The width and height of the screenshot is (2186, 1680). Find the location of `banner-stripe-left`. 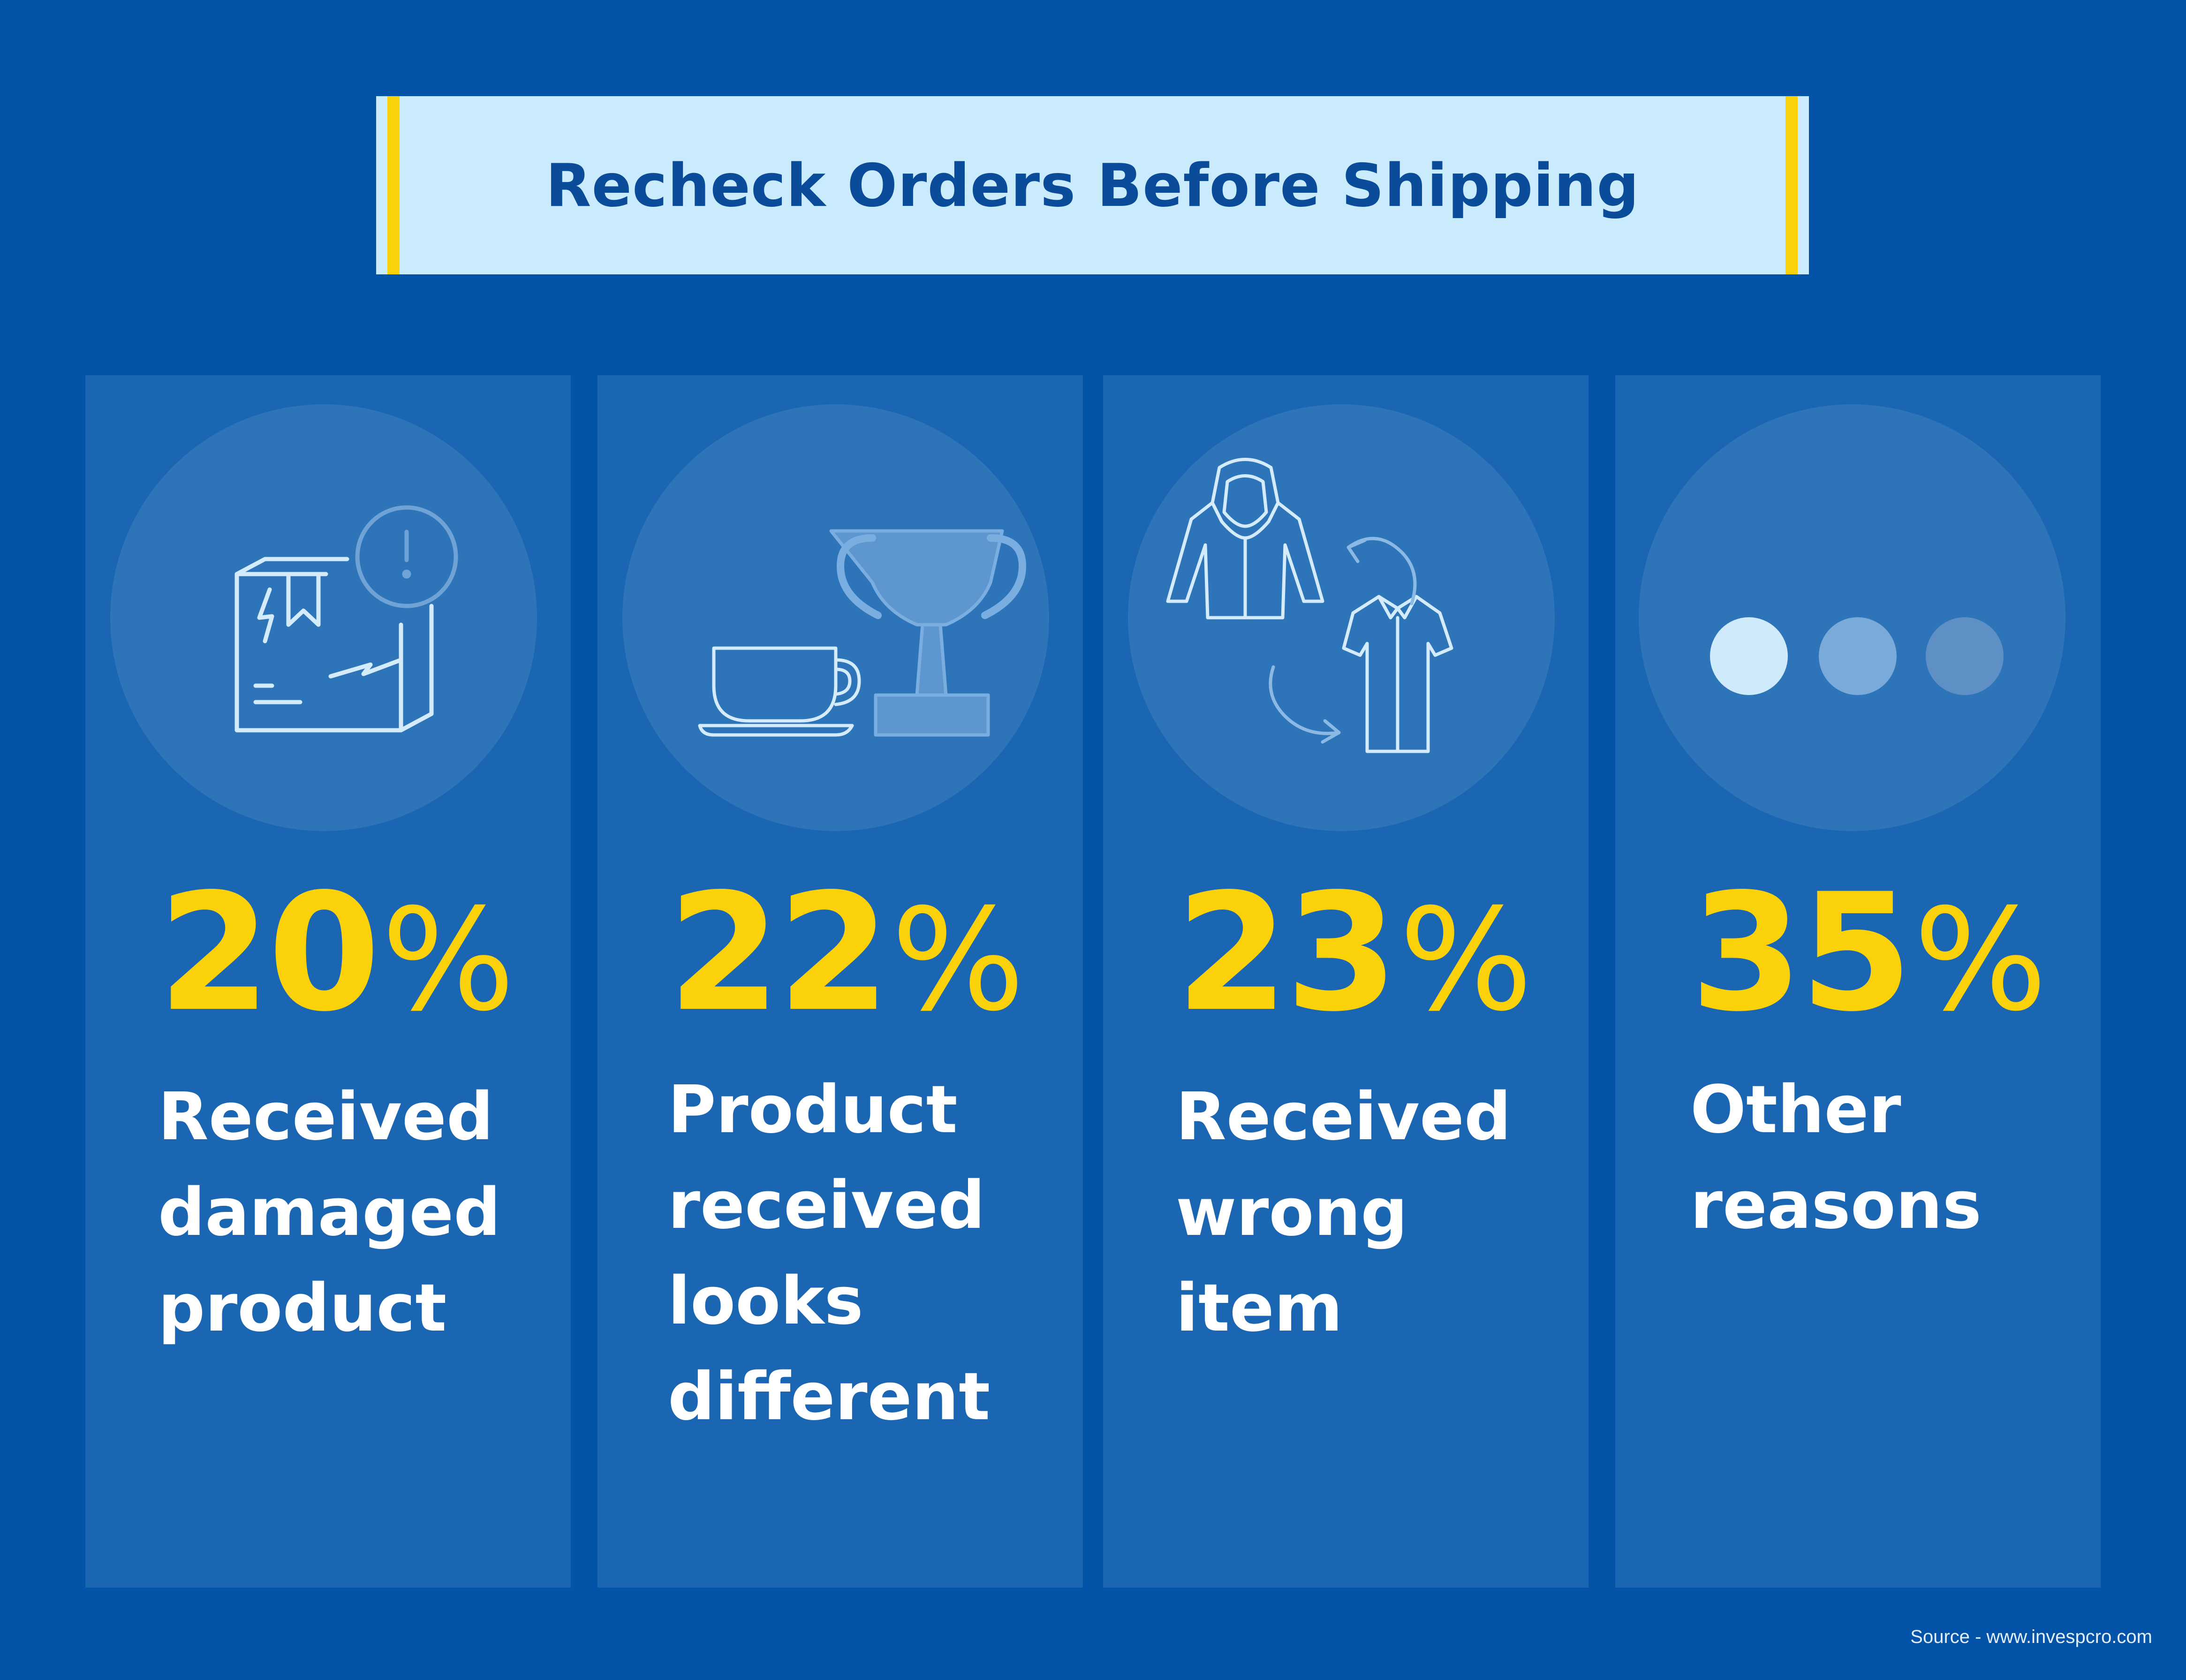

banner-stripe-left is located at coordinates (393, 185).